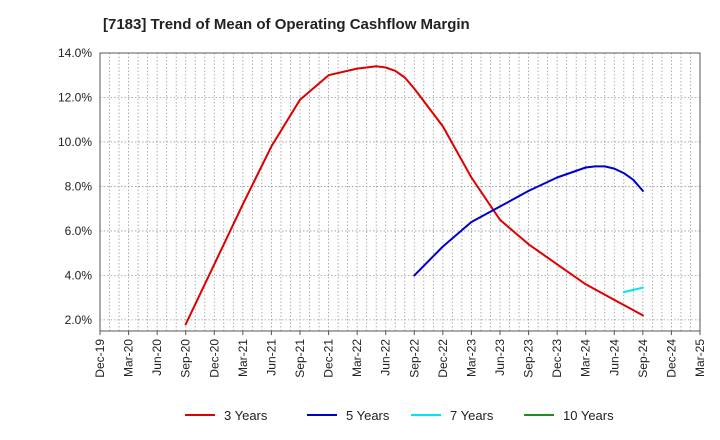 The image size is (720, 440). I want to click on x-tick-label: Jun-21, so click(271, 357).